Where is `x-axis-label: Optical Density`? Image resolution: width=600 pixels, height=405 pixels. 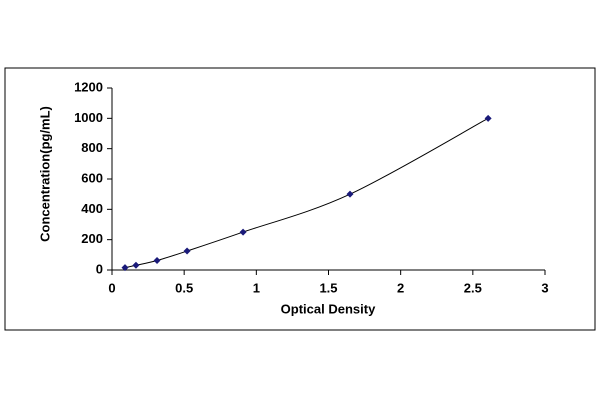
x-axis-label: Optical Density is located at coordinates (328, 308).